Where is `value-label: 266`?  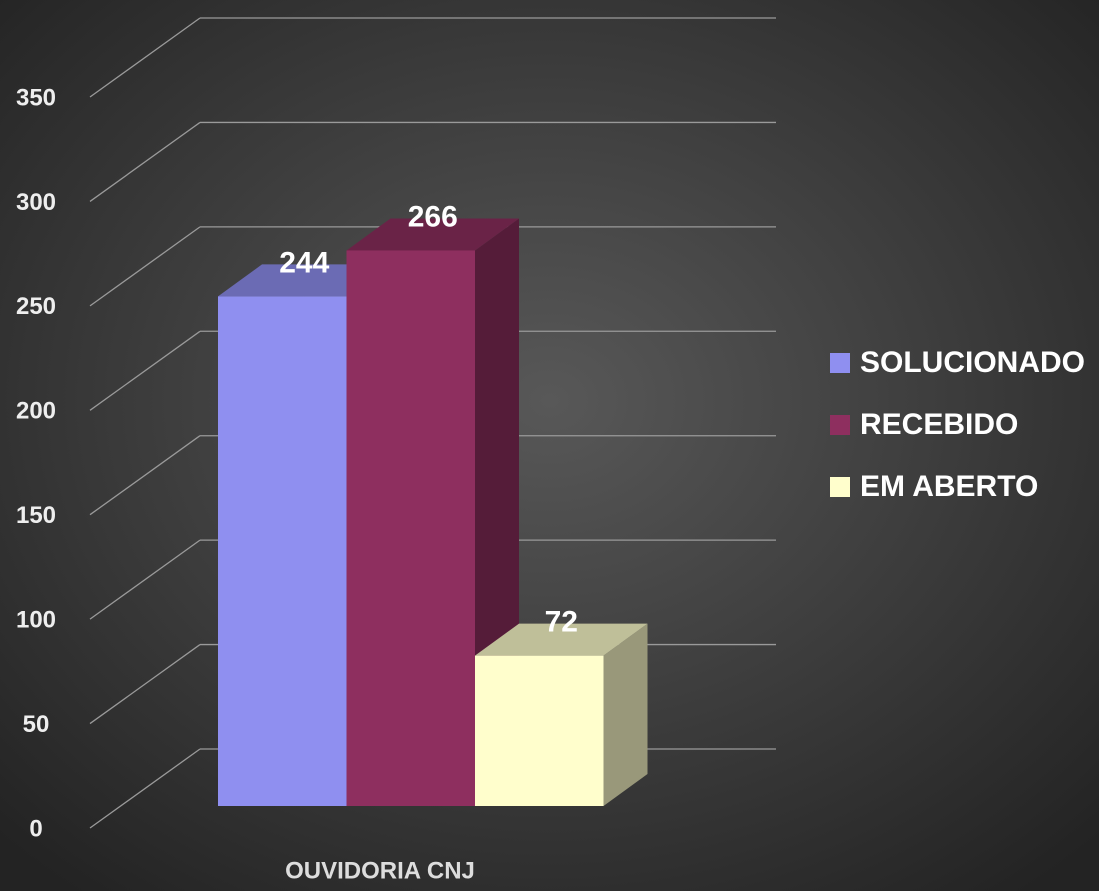
value-label: 266 is located at coordinates (433, 216).